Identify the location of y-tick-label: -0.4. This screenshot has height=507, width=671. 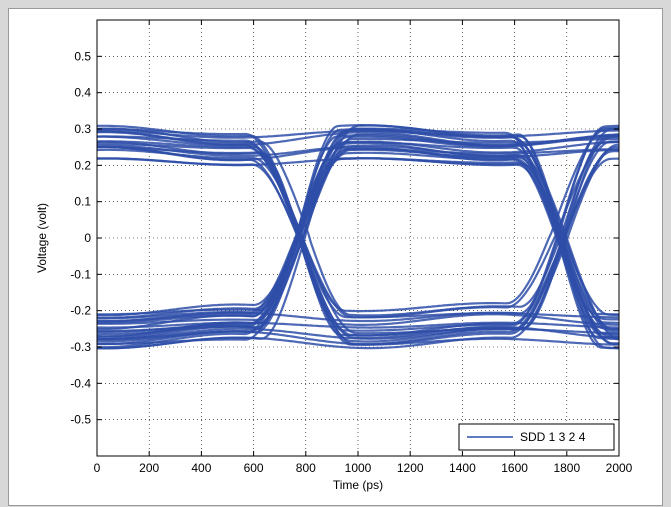
(80, 383).